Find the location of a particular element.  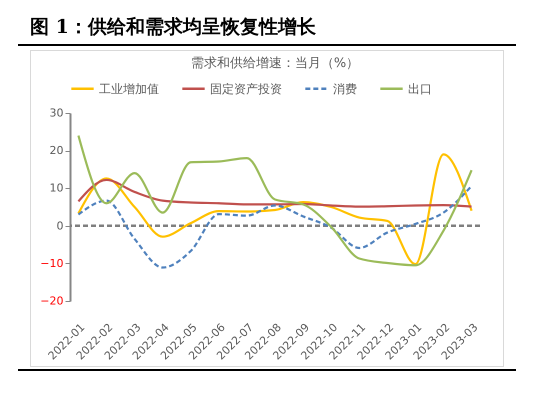

y-tick-label: 10 is located at coordinates (57, 188).